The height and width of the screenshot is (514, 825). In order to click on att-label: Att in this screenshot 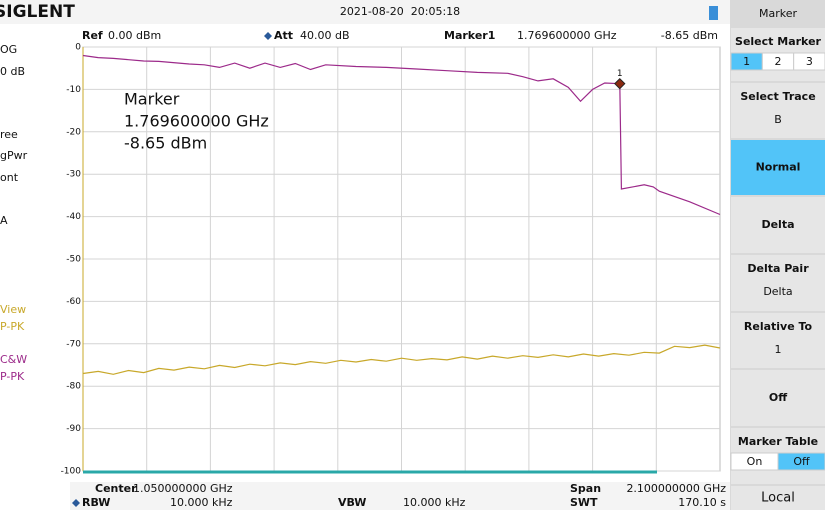, I will do `click(283, 35)`.